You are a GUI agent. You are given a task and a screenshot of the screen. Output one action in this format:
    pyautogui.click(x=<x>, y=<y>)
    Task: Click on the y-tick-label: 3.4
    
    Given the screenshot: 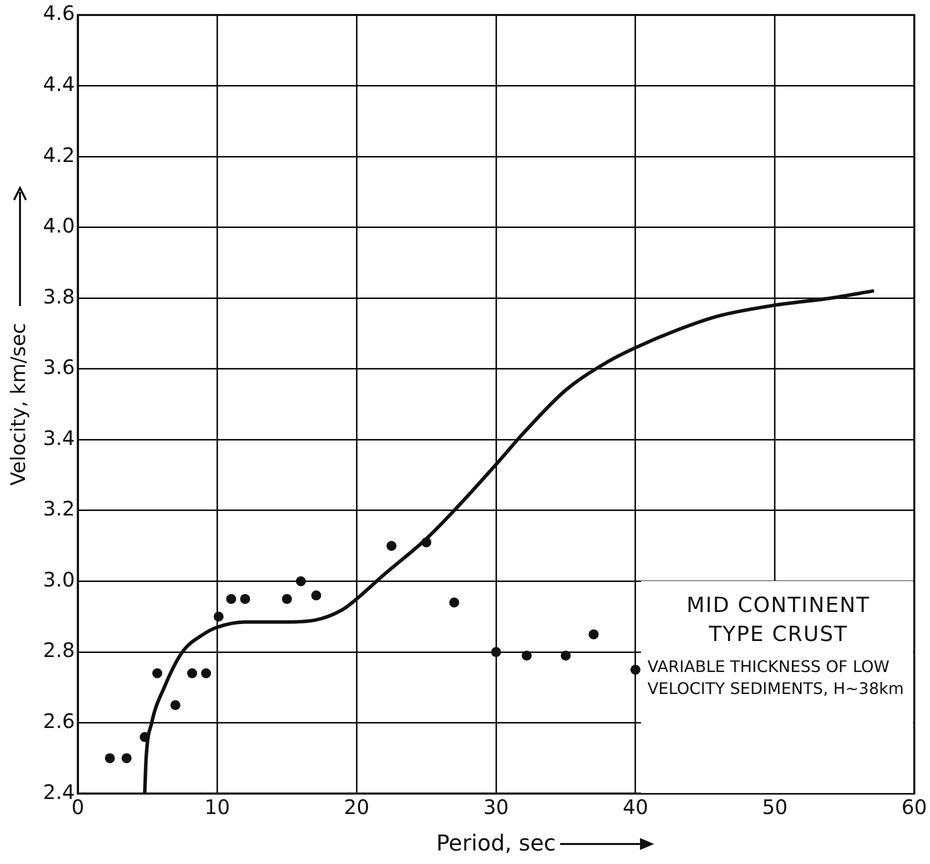 What is the action you would take?
    pyautogui.click(x=58, y=438)
    